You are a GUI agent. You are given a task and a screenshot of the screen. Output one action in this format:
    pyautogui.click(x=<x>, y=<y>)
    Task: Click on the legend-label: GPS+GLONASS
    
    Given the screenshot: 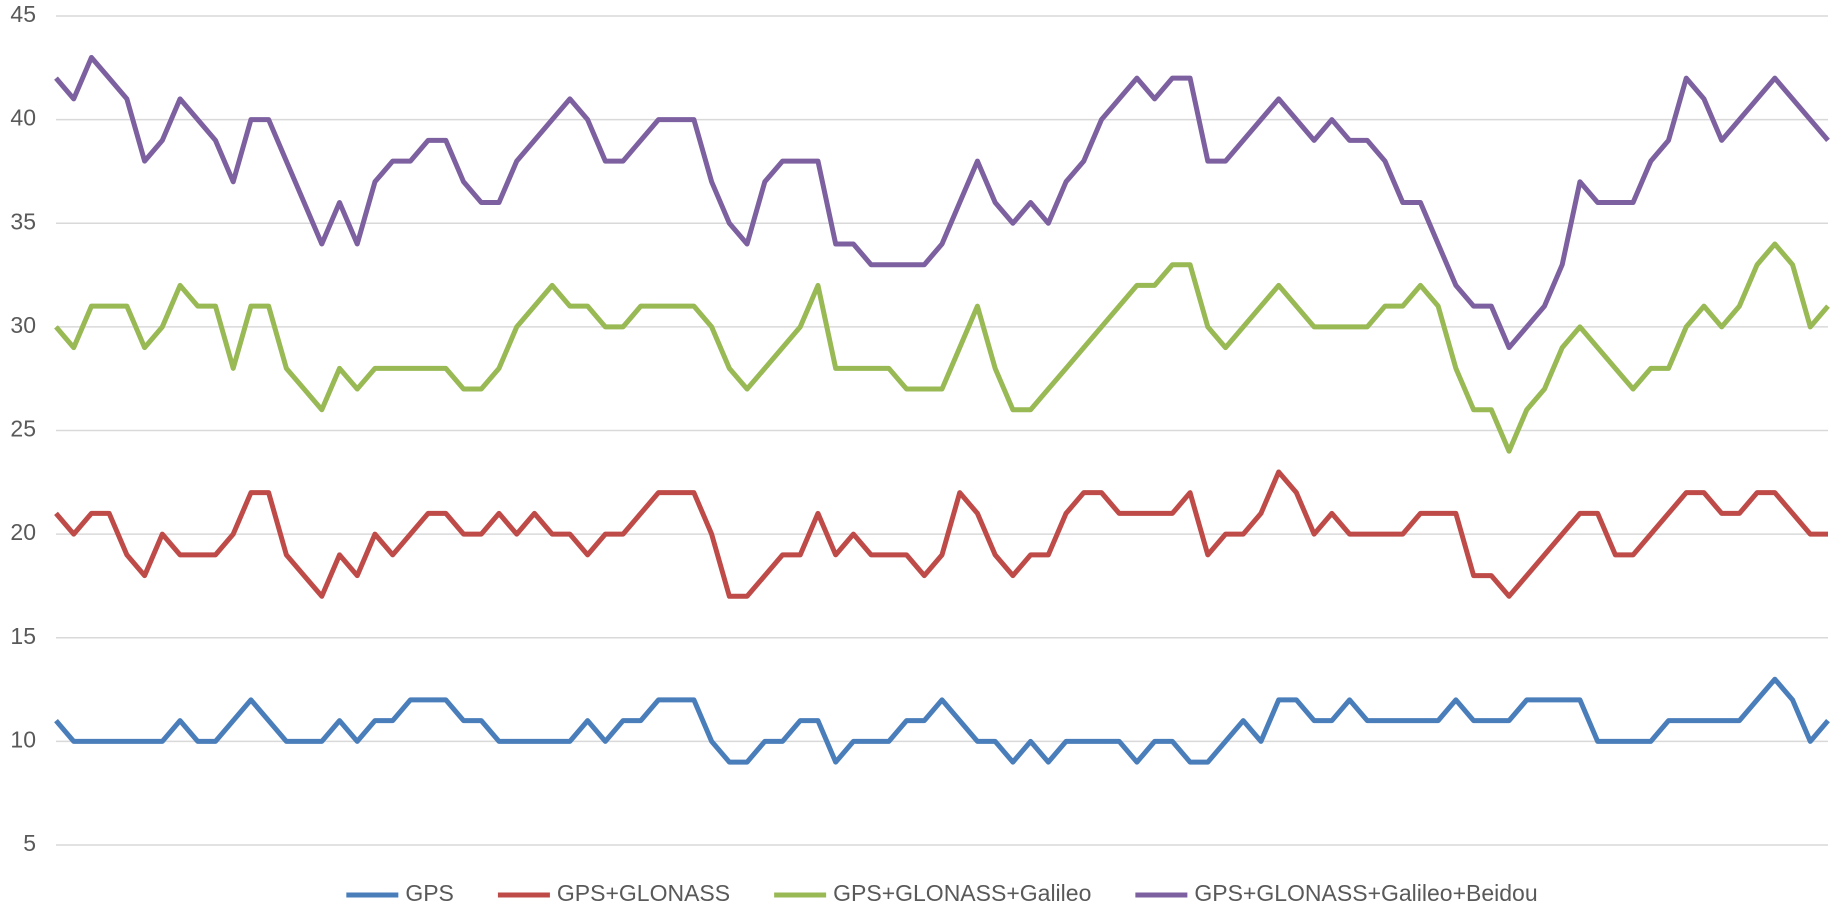 What is the action you would take?
    pyautogui.click(x=643, y=893)
    